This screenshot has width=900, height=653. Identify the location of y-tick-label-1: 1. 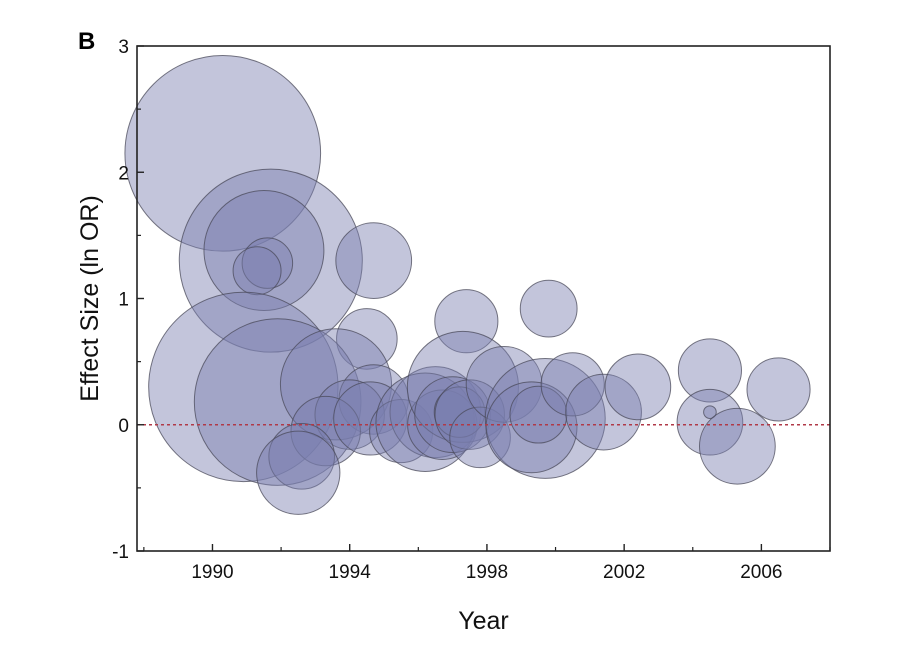
(123, 300).